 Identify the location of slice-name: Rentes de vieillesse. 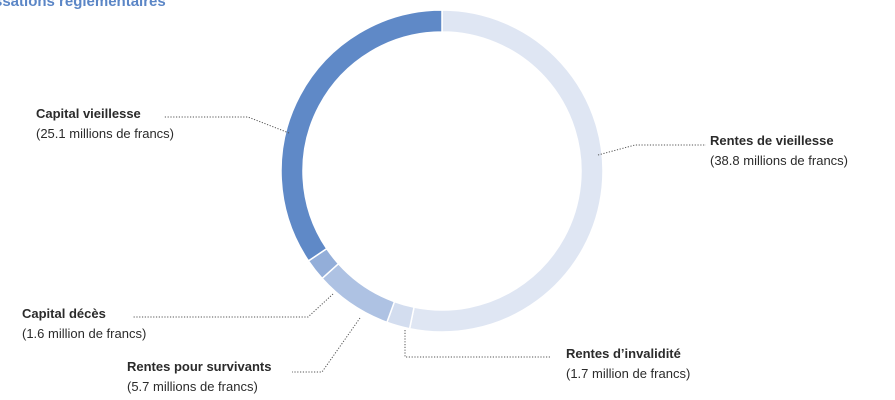
(772, 140).